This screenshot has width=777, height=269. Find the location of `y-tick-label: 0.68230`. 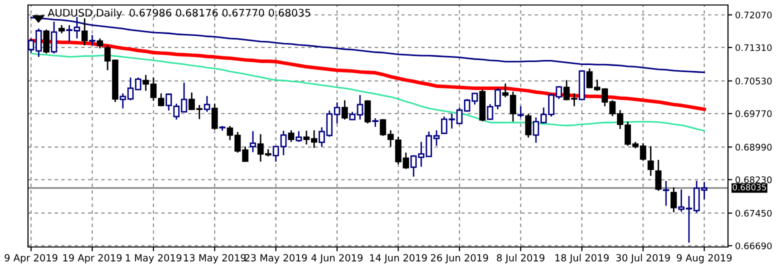

y-tick-label: 0.68230 is located at coordinates (754, 180).